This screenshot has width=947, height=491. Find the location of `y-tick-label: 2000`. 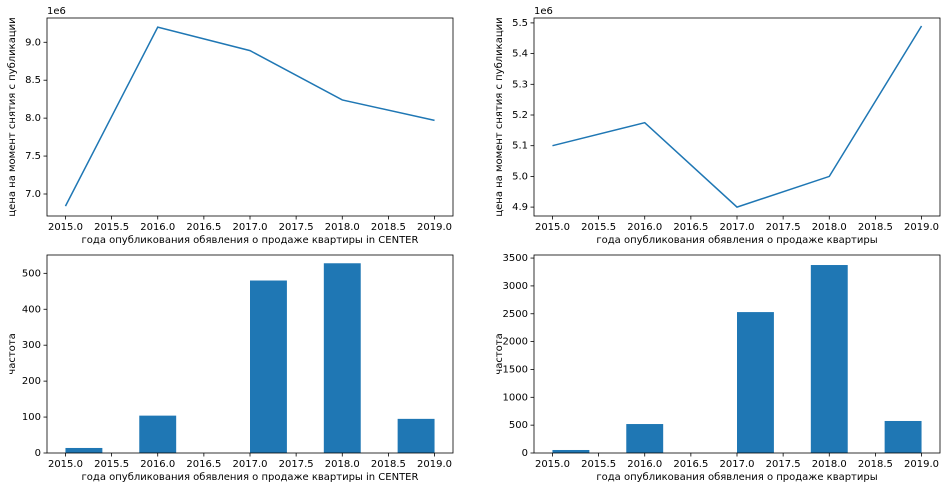

y-tick-label: 2000 is located at coordinates (515, 342).